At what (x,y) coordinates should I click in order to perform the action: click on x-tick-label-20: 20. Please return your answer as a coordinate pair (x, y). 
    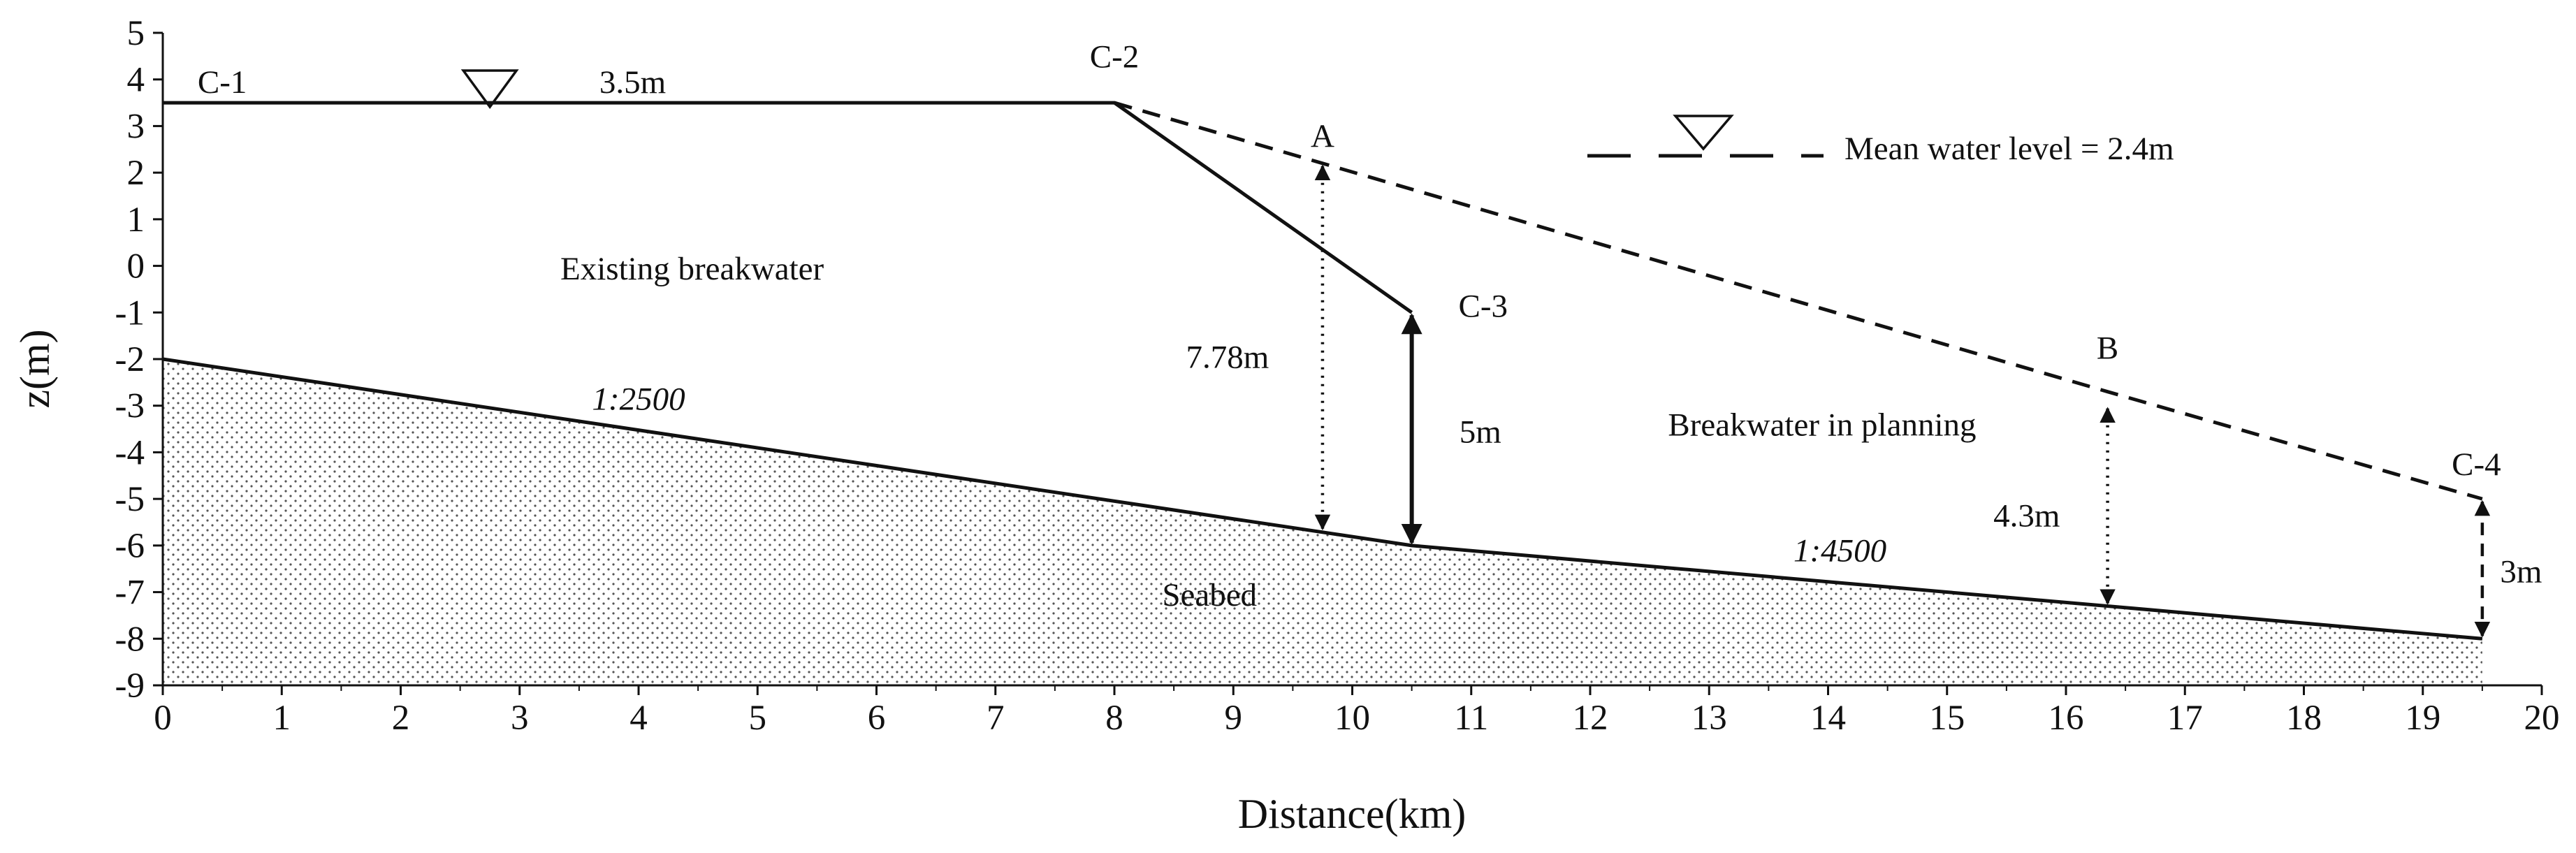
    Looking at the image, I should click on (2542, 718).